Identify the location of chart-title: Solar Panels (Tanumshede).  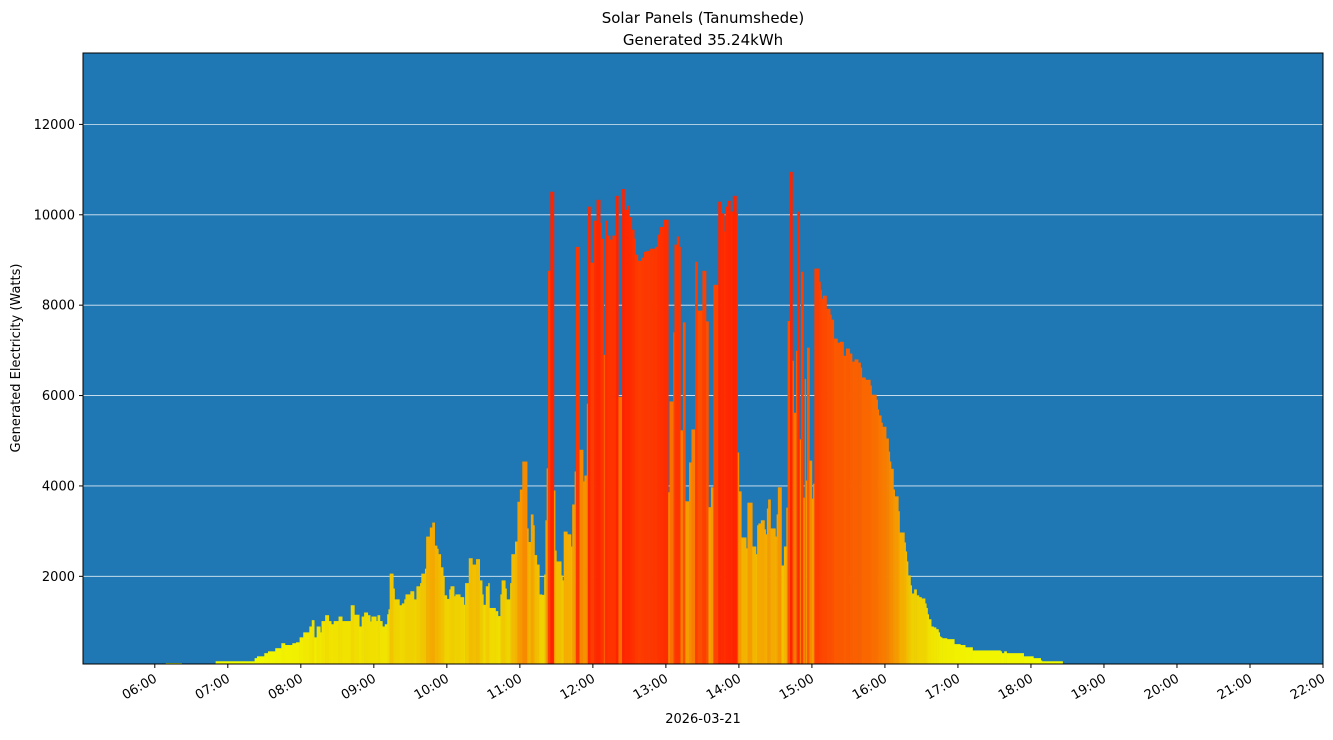
(703, 18).